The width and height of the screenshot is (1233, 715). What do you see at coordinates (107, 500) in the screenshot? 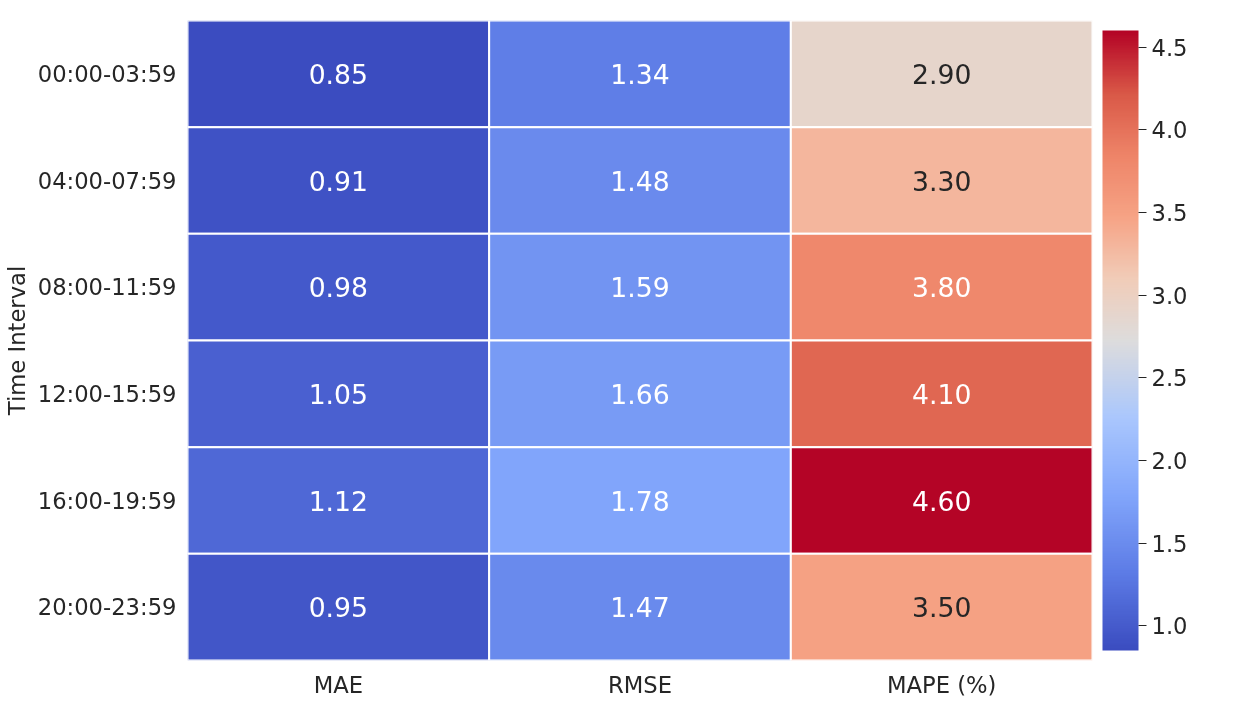
I see `y-tick-label: 16:00-19:59` at bounding box center [107, 500].